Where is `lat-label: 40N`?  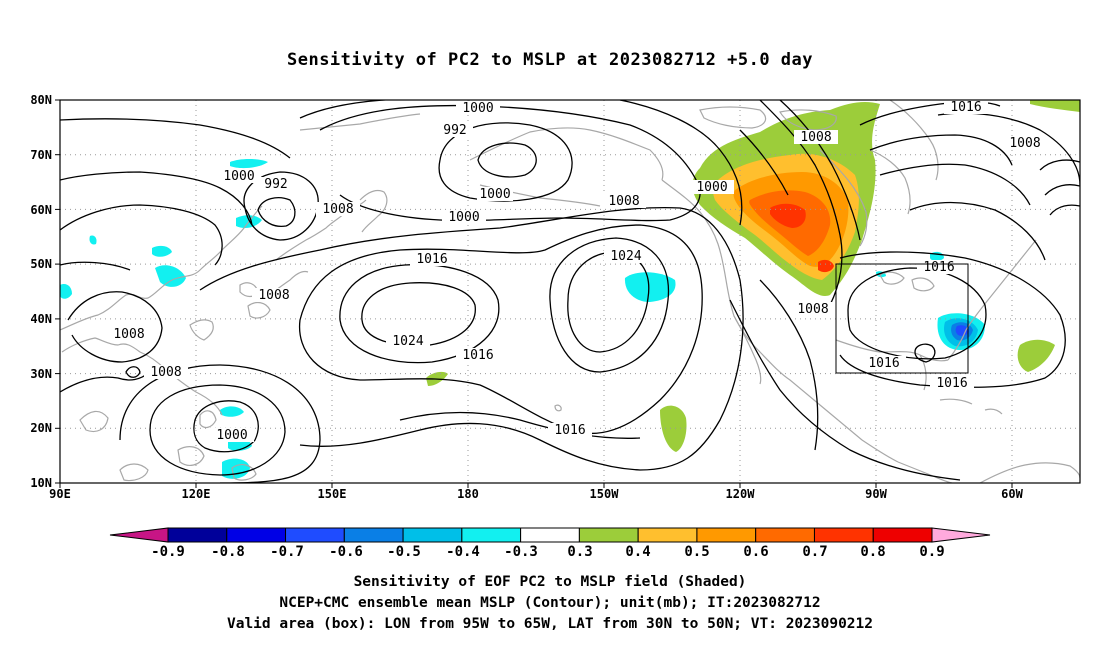 lat-label: 40N is located at coordinates (41, 319).